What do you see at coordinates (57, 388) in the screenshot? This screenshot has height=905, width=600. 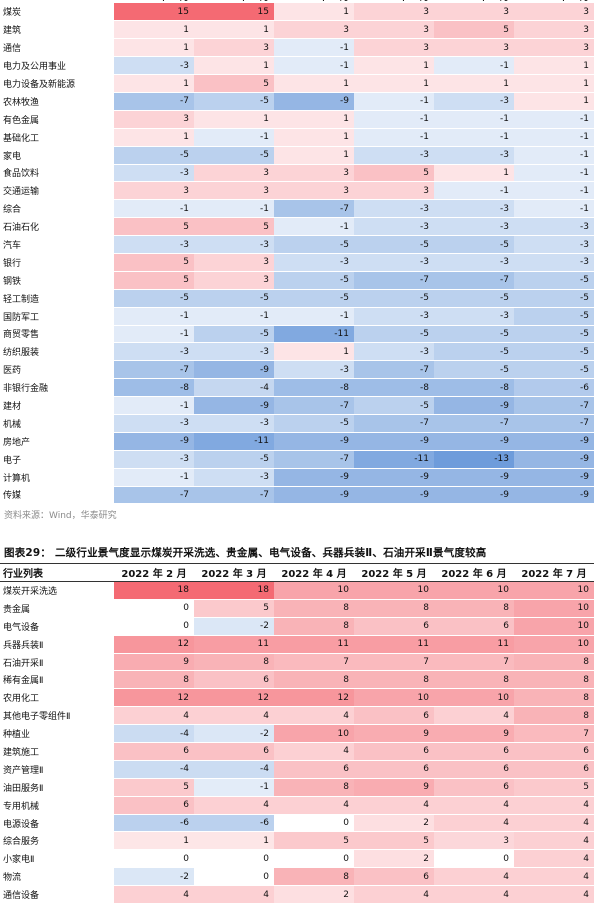 I see `industry-name: 非银行金融` at bounding box center [57, 388].